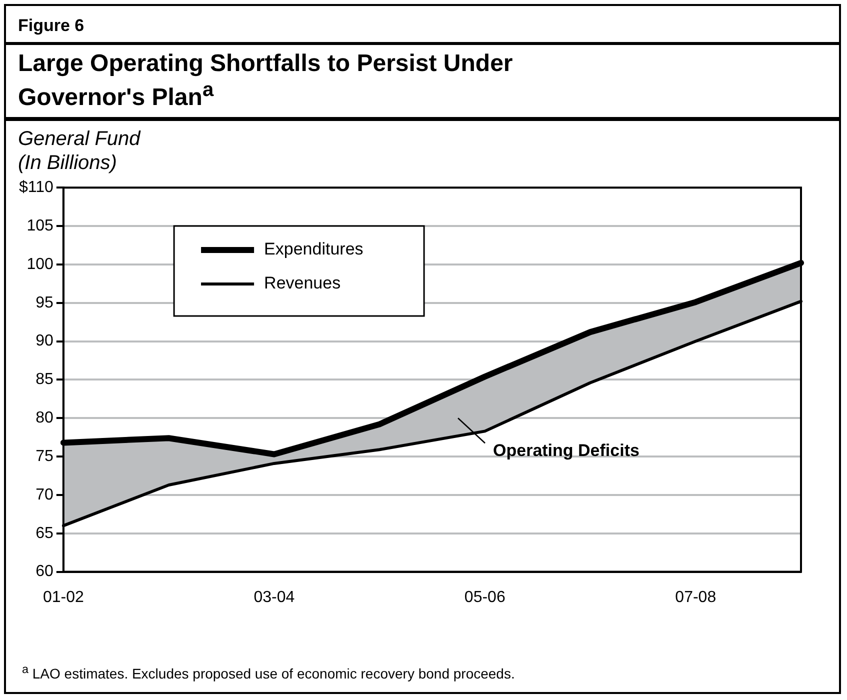 The width and height of the screenshot is (847, 700). What do you see at coordinates (422, 25) in the screenshot?
I see `caption: Figure 6` at bounding box center [422, 25].